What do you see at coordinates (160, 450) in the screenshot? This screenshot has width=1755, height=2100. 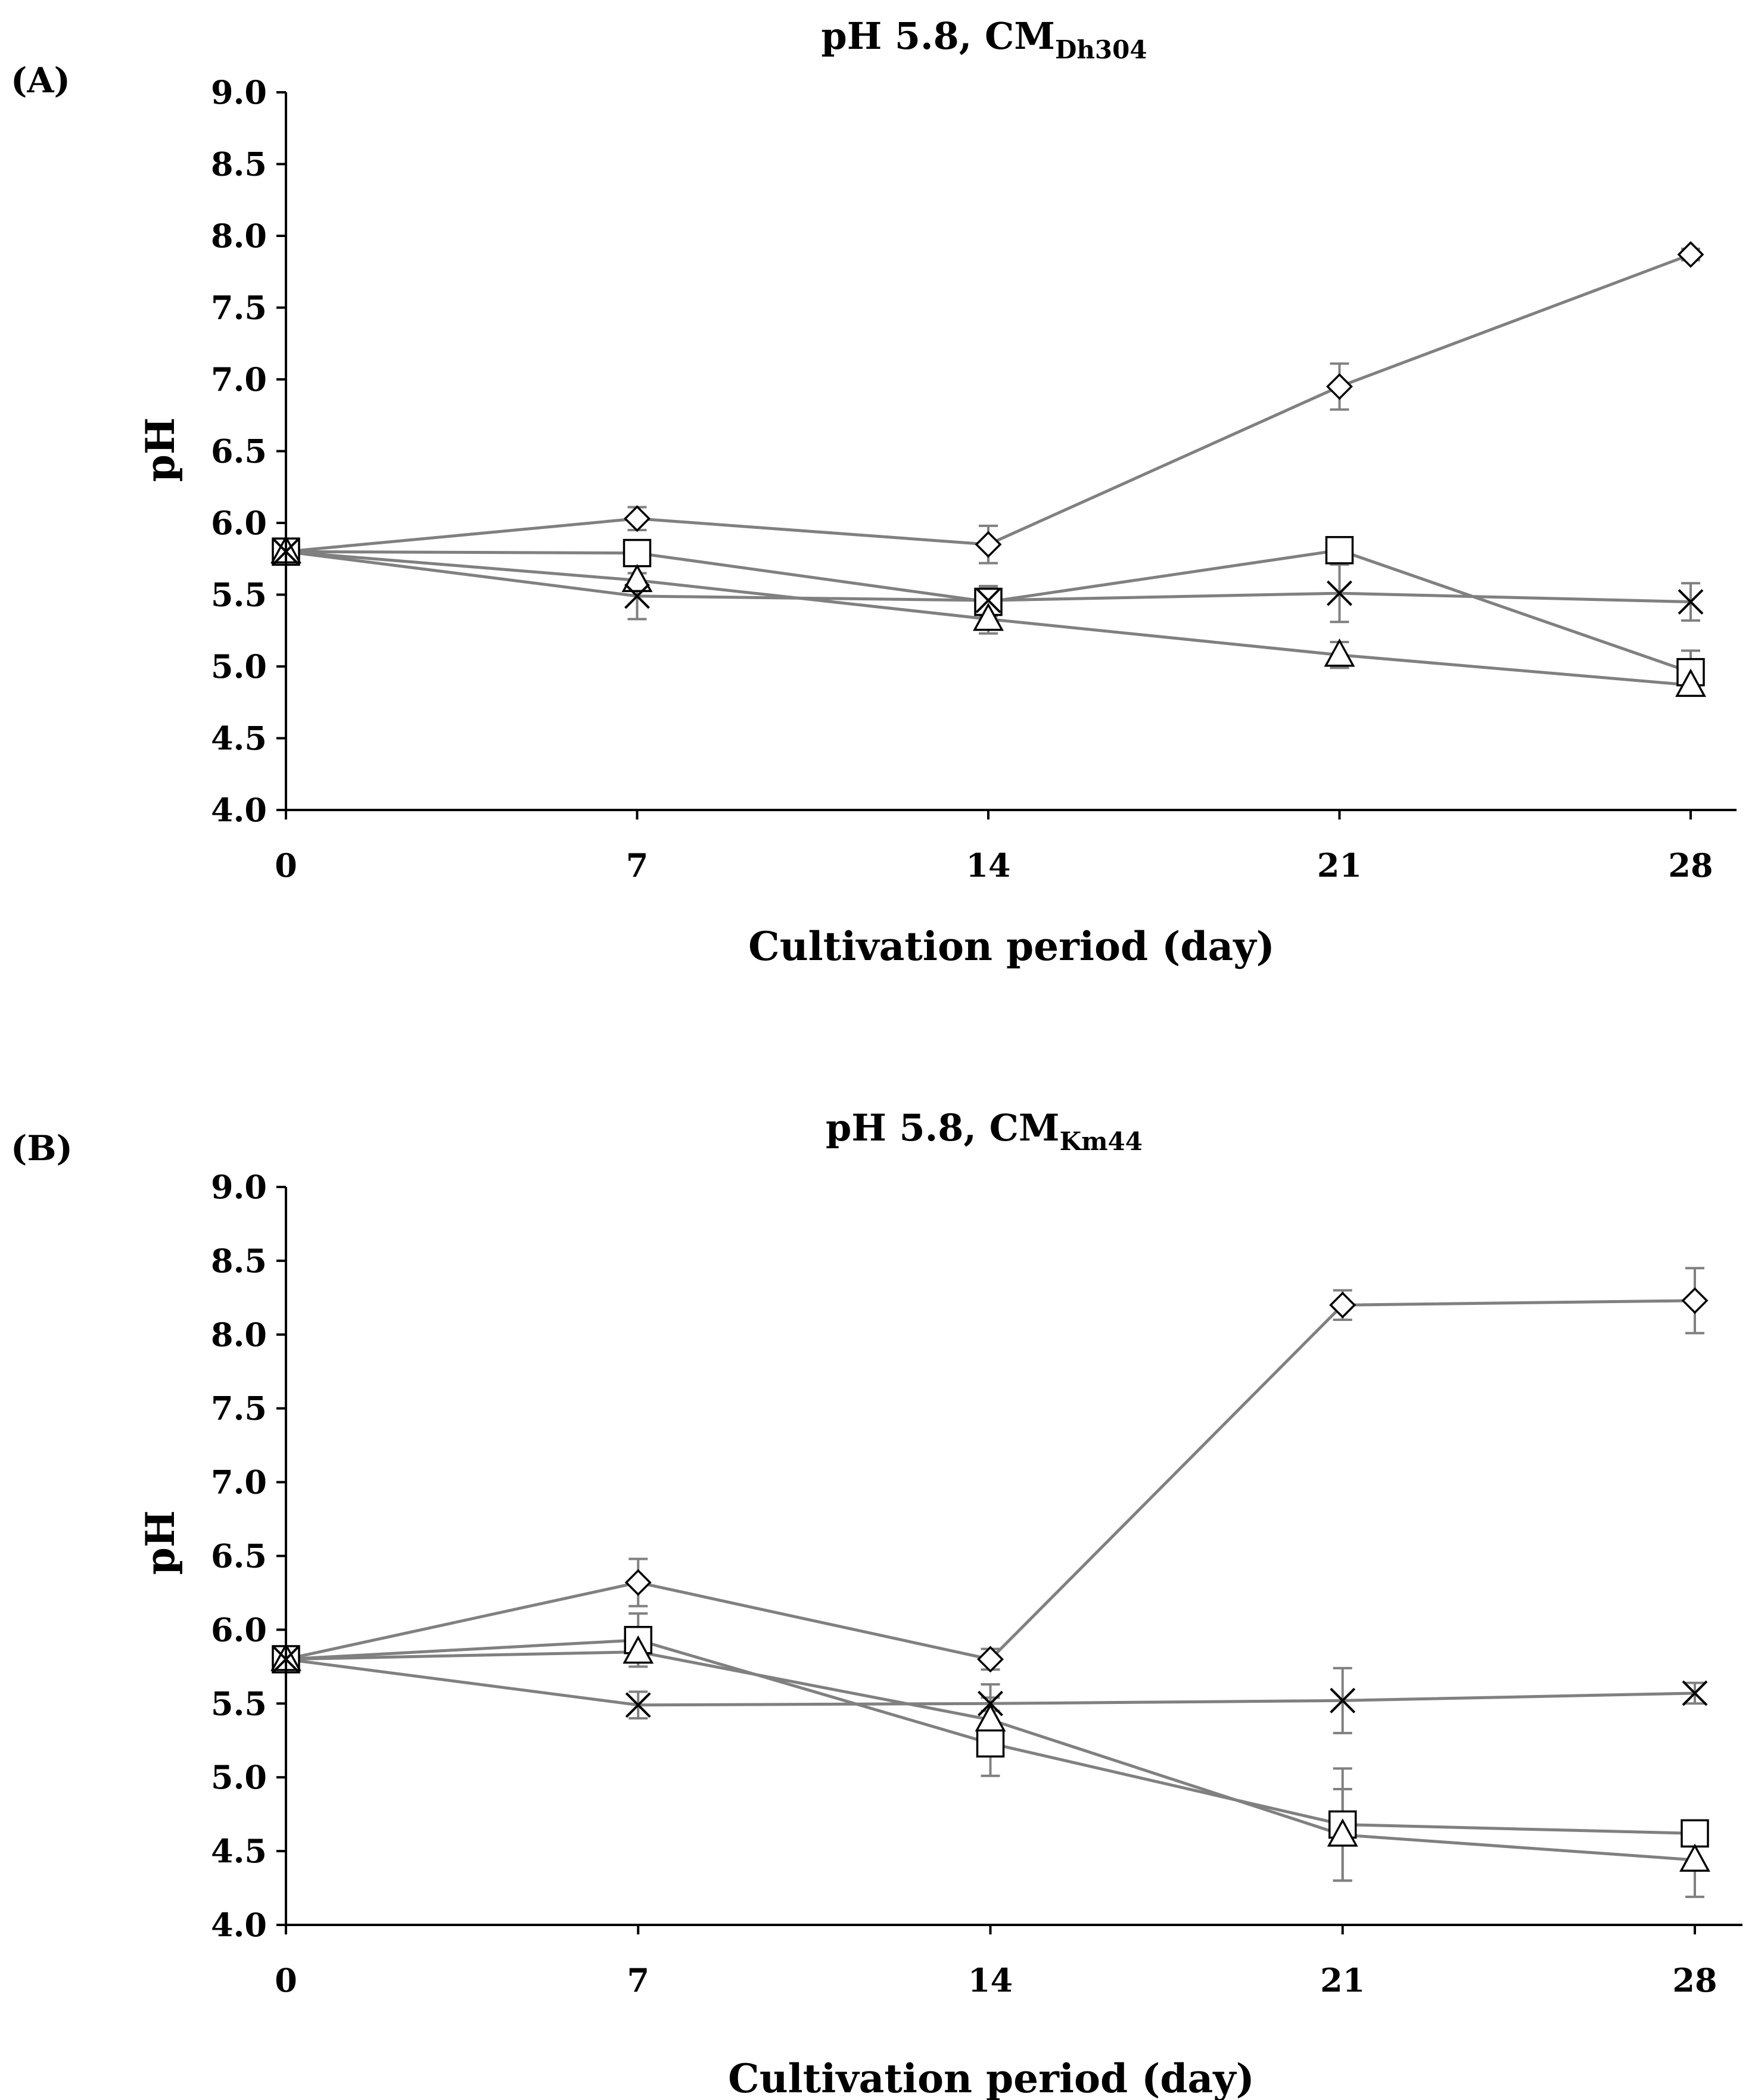 I see `panel-a-y-axis-label: pH` at bounding box center [160, 450].